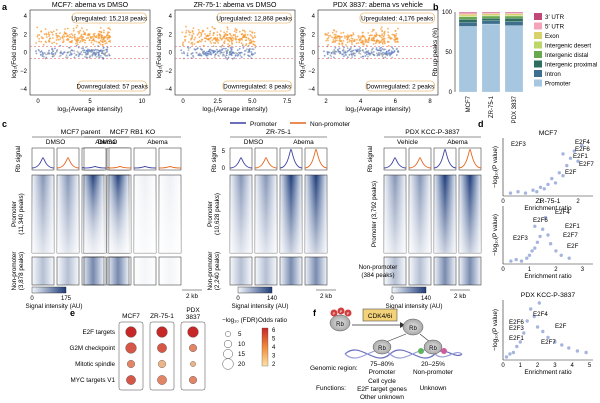 Image resolution: width=600 pixels, height=403 pixels. What do you see at coordinates (257, 86) in the screenshot?
I see `ma-down-label-box` at bounding box center [257, 86].